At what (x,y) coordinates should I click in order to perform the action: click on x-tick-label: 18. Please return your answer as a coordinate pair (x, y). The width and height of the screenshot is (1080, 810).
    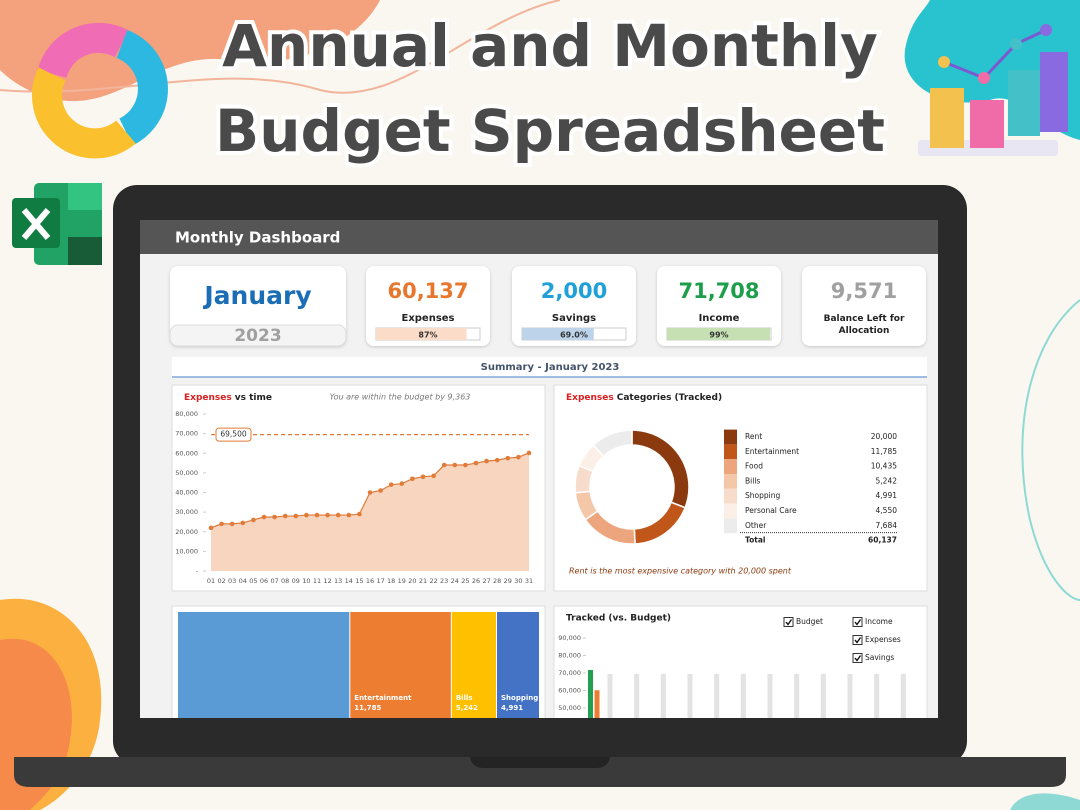
    Looking at the image, I should click on (391, 581).